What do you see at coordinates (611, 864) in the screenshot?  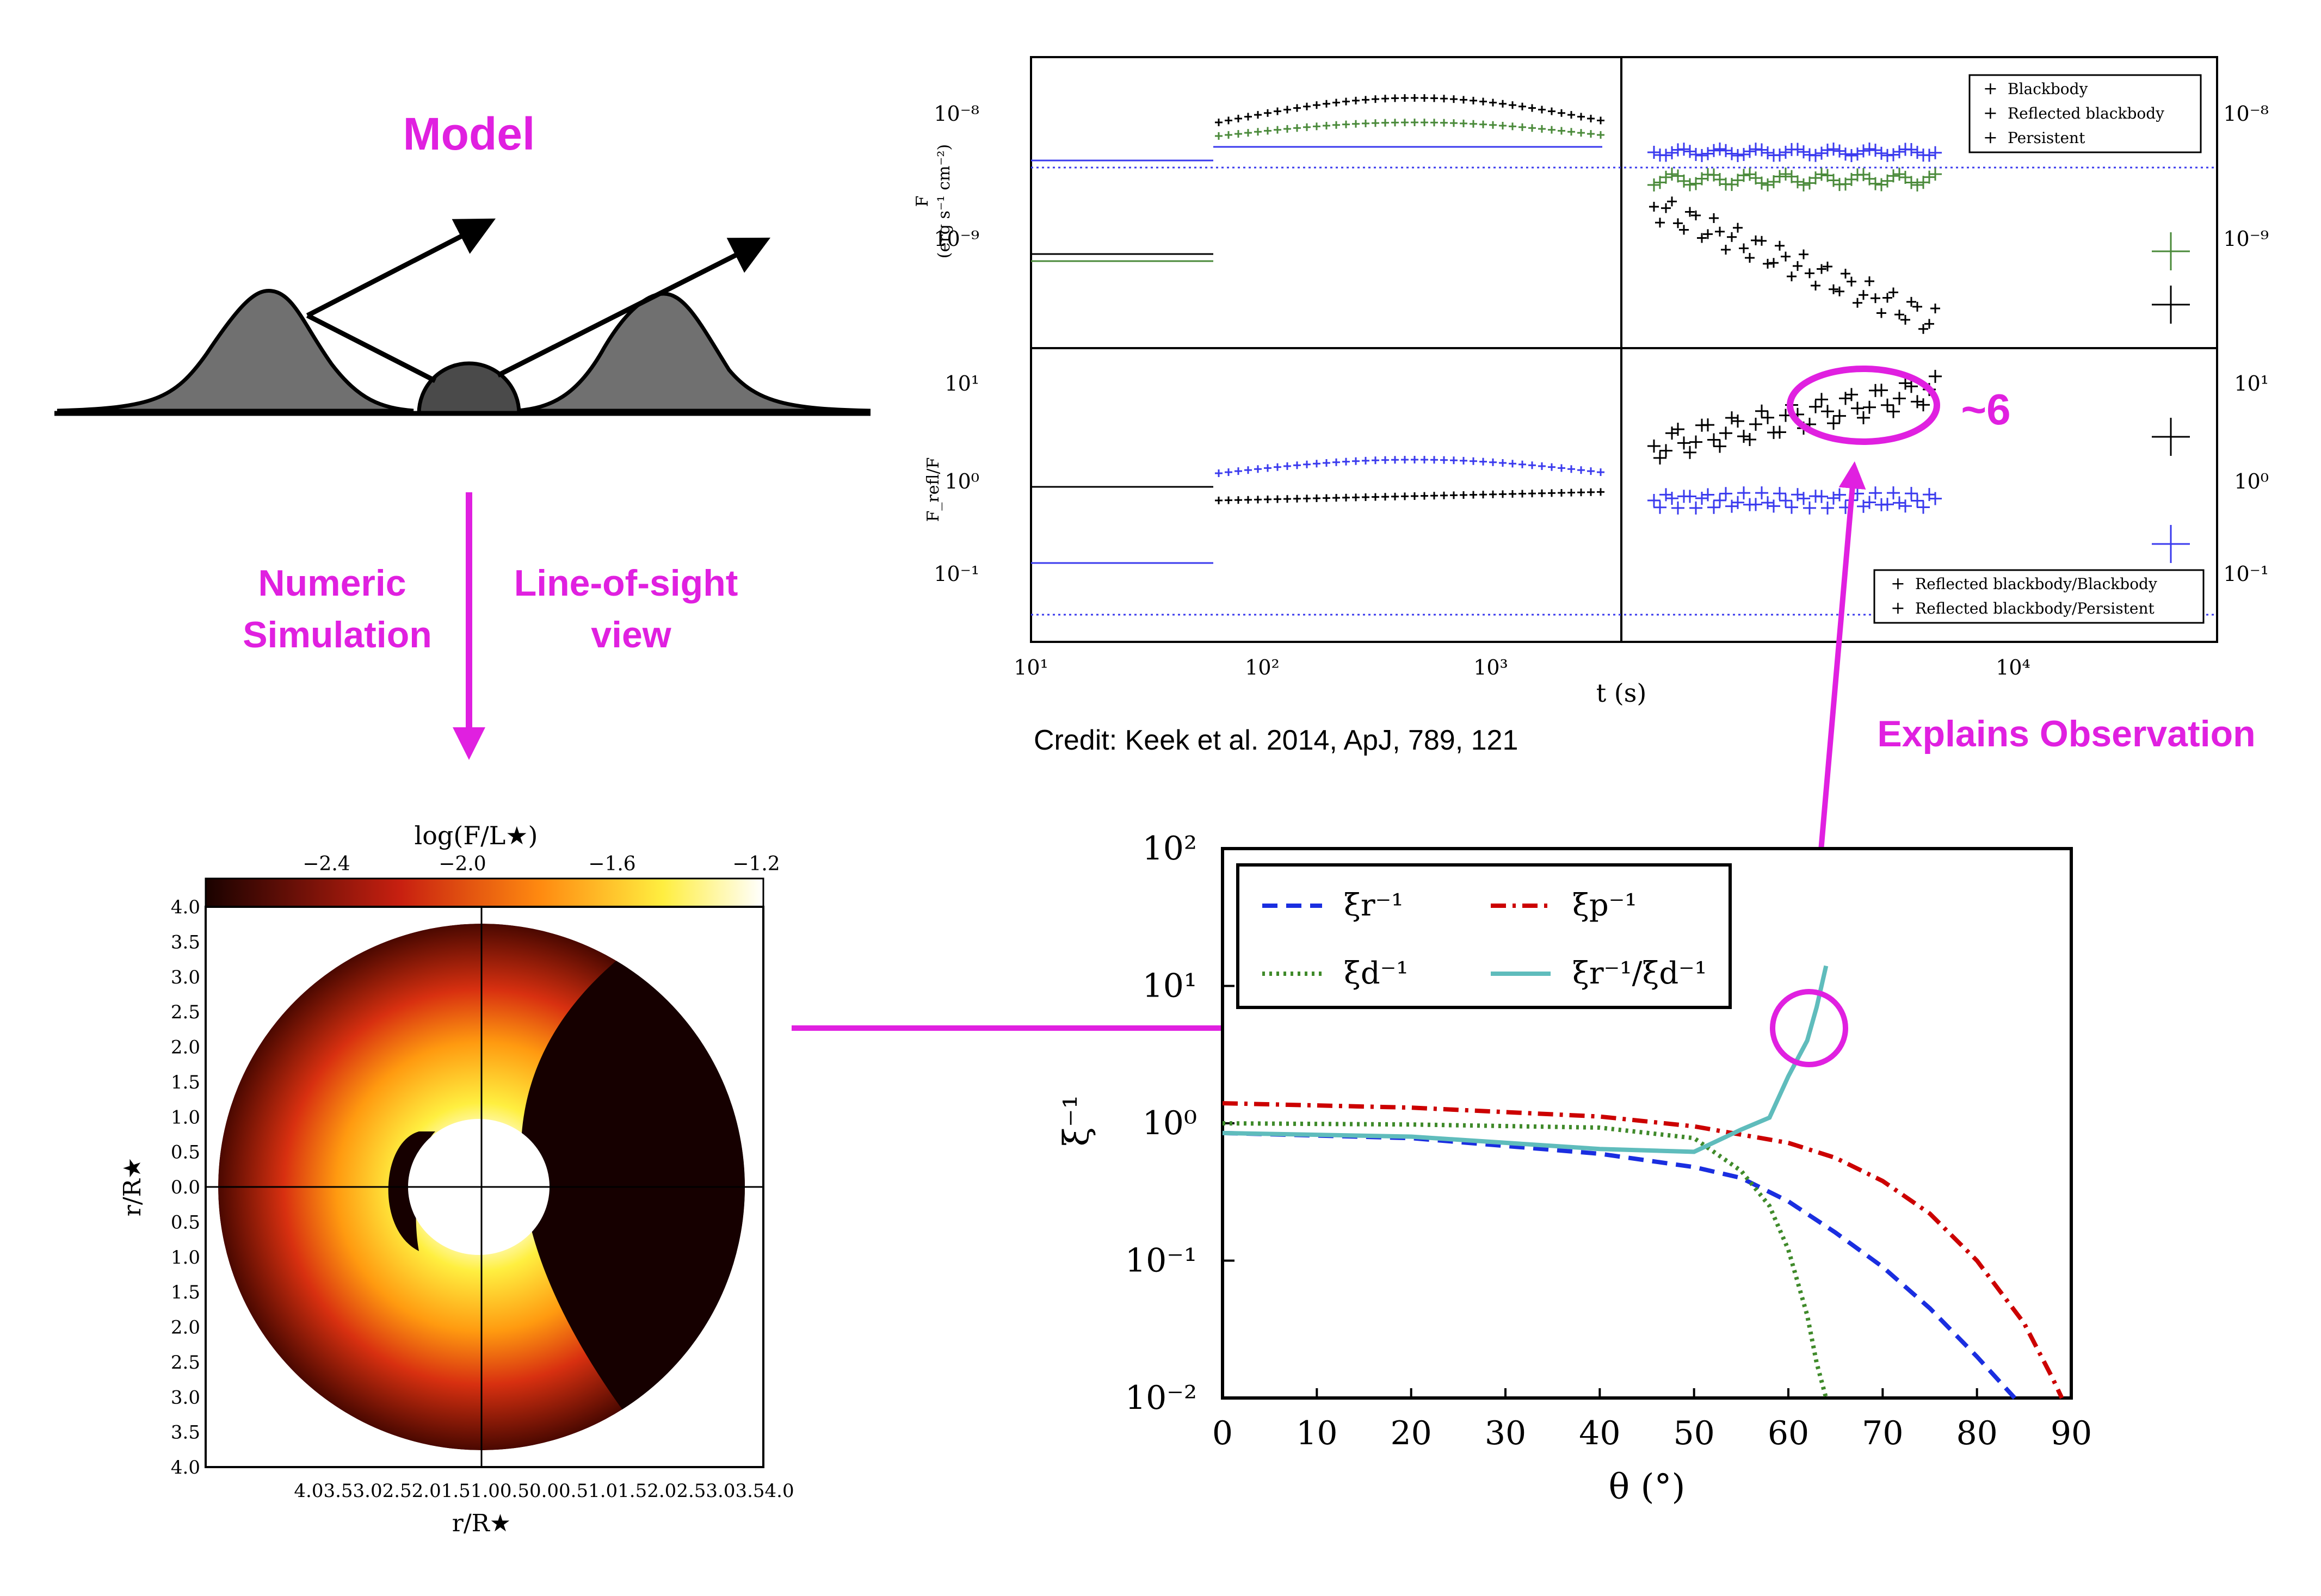 I see `colorbar-tick-label: −1.6` at bounding box center [611, 864].